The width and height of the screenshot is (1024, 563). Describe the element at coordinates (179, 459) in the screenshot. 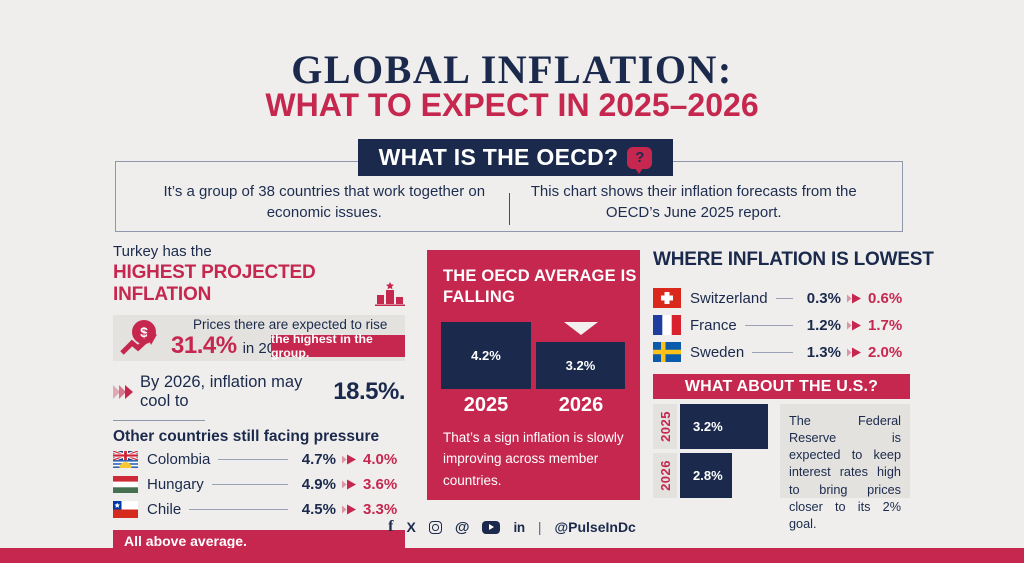

I see `country-name: Colombia` at that location.